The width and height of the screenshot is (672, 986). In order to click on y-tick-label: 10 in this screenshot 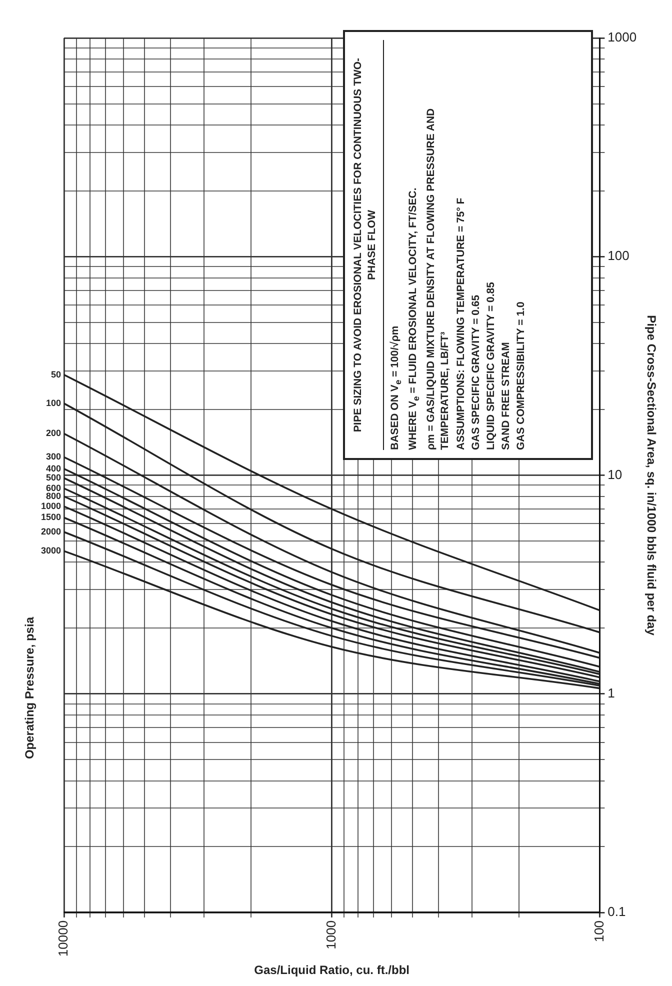, I will do `click(615, 474)`.